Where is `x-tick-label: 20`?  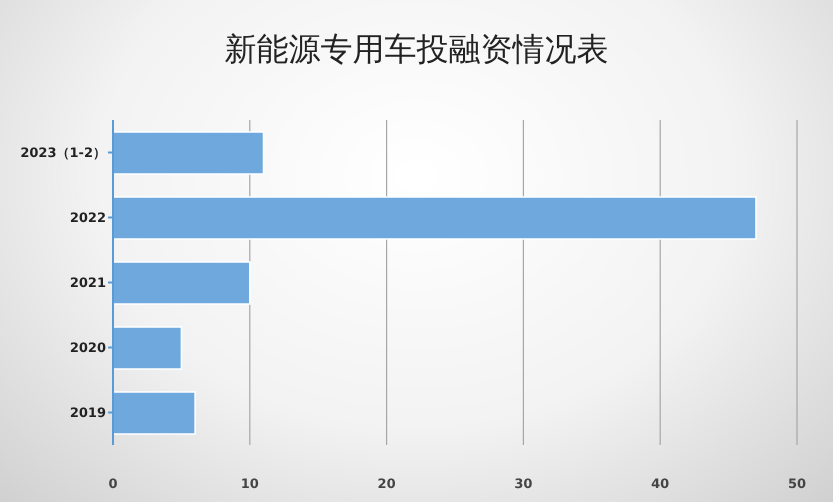 x-tick-label: 20 is located at coordinates (387, 484).